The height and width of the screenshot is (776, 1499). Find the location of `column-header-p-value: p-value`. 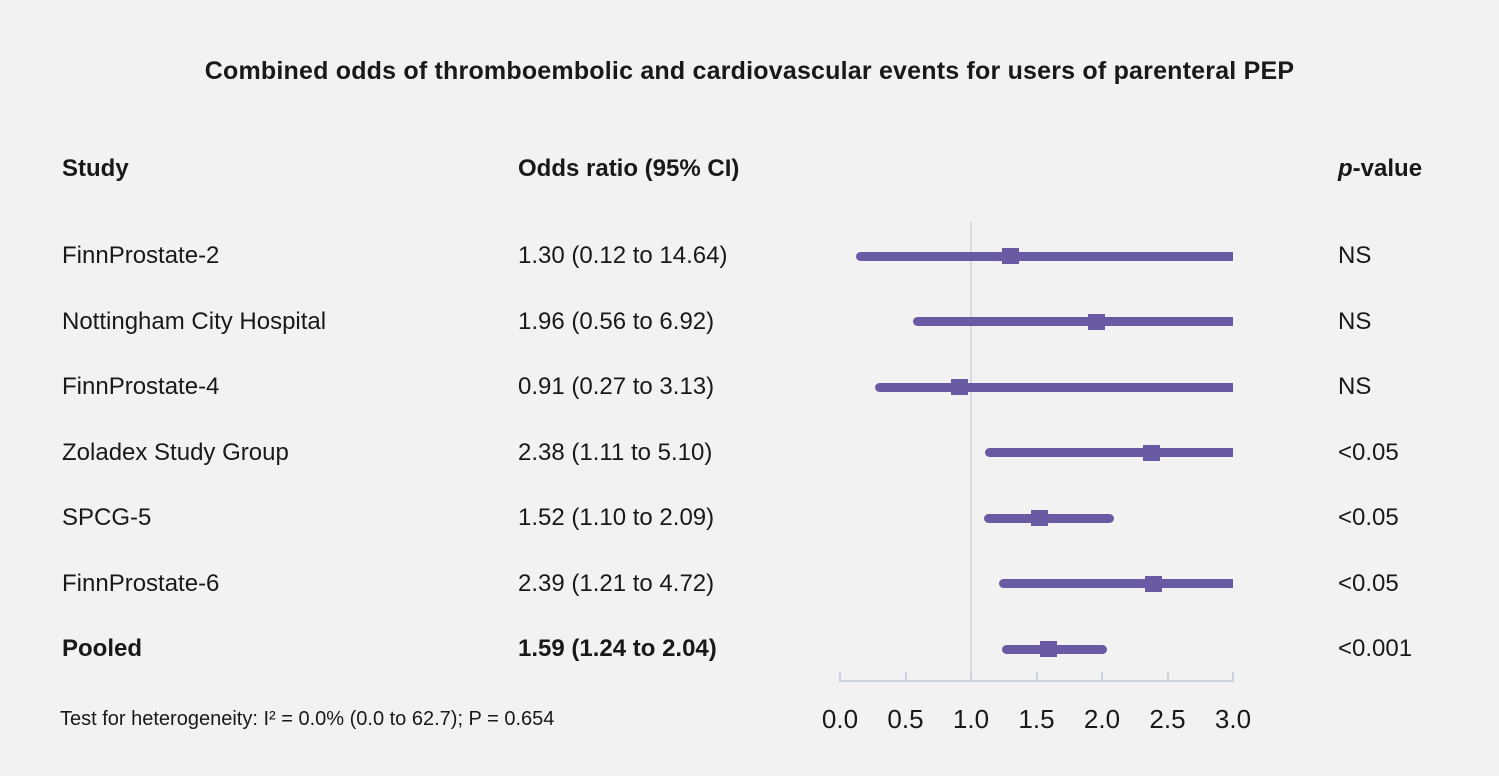

column-header-p-value: p-value is located at coordinates (1380, 169).